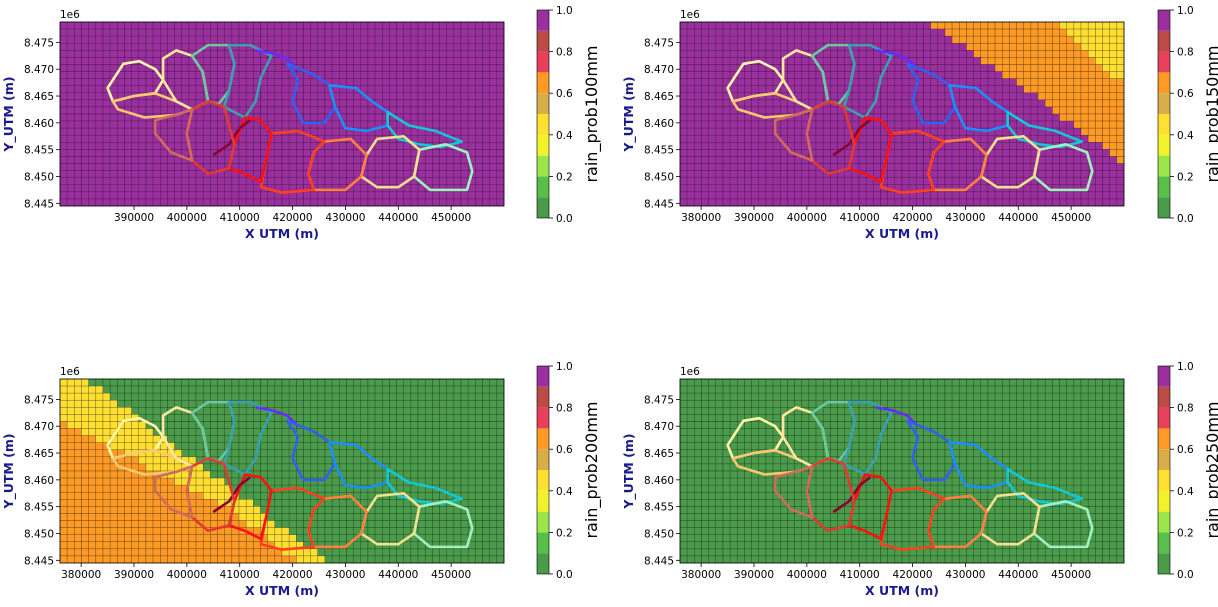  What do you see at coordinates (965, 218) in the screenshot?
I see `x-tick-label: 430000` at bounding box center [965, 218].